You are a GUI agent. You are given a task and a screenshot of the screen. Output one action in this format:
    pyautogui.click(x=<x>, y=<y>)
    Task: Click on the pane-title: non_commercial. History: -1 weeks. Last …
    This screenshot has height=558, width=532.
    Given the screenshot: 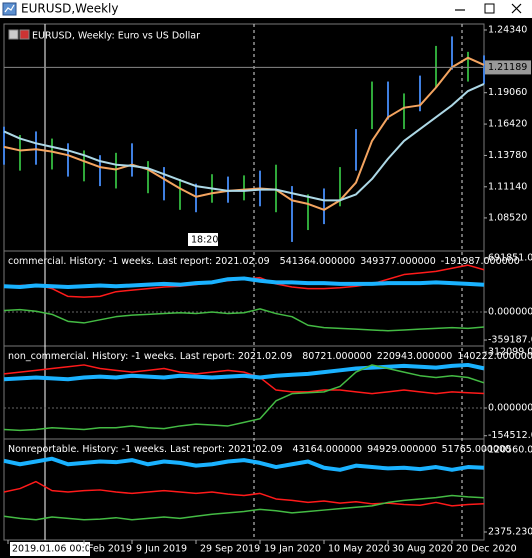 What is the action you would take?
    pyautogui.click(x=270, y=356)
    